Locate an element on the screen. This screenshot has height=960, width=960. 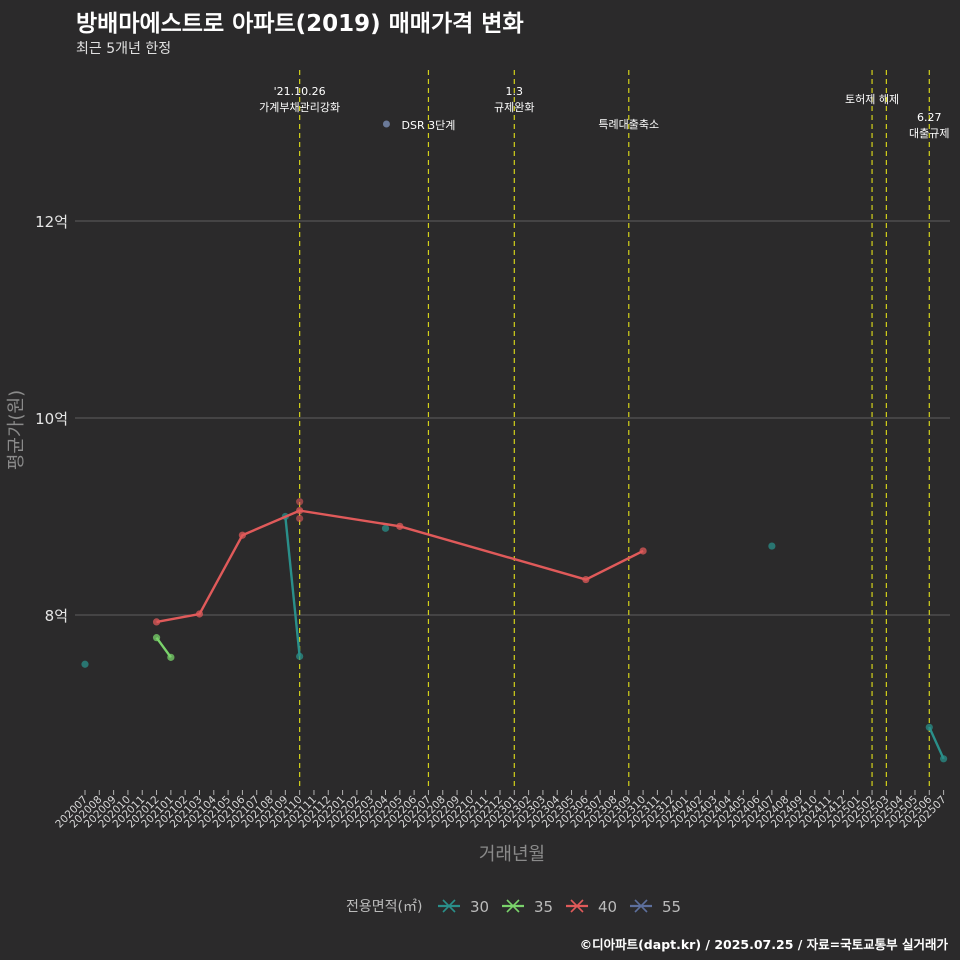
legend-title: 전용면적(㎡) is located at coordinates (384, 907).